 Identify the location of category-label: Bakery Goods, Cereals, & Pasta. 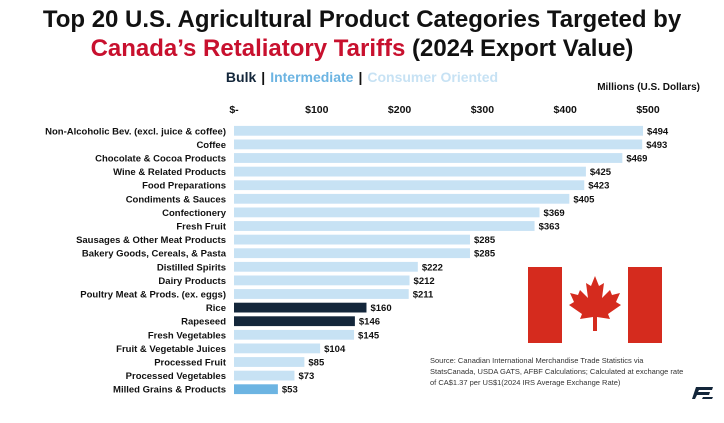
(154, 254).